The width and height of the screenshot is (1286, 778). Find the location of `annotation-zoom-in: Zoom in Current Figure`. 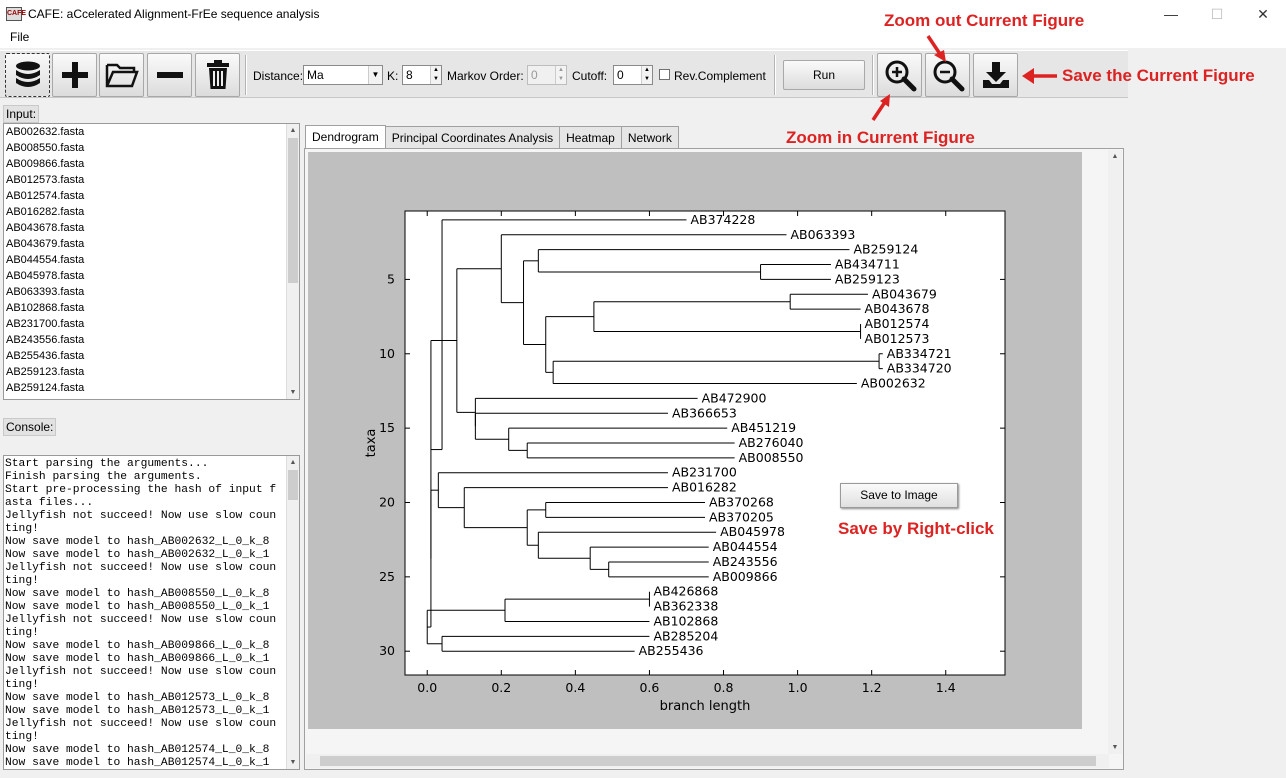

annotation-zoom-in: Zoom in Current Figure is located at coordinates (880, 137).